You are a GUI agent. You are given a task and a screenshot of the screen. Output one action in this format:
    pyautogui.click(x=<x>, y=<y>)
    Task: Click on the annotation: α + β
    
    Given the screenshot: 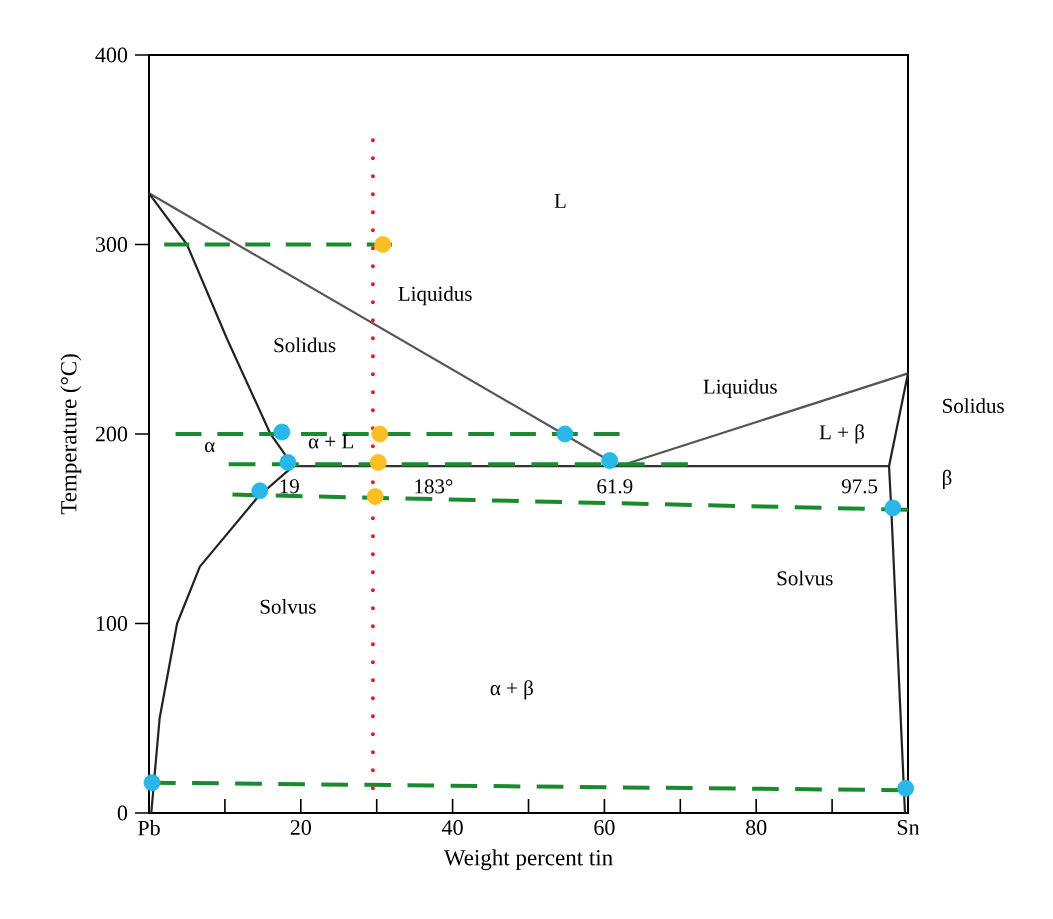 What is the action you would take?
    pyautogui.click(x=511, y=690)
    